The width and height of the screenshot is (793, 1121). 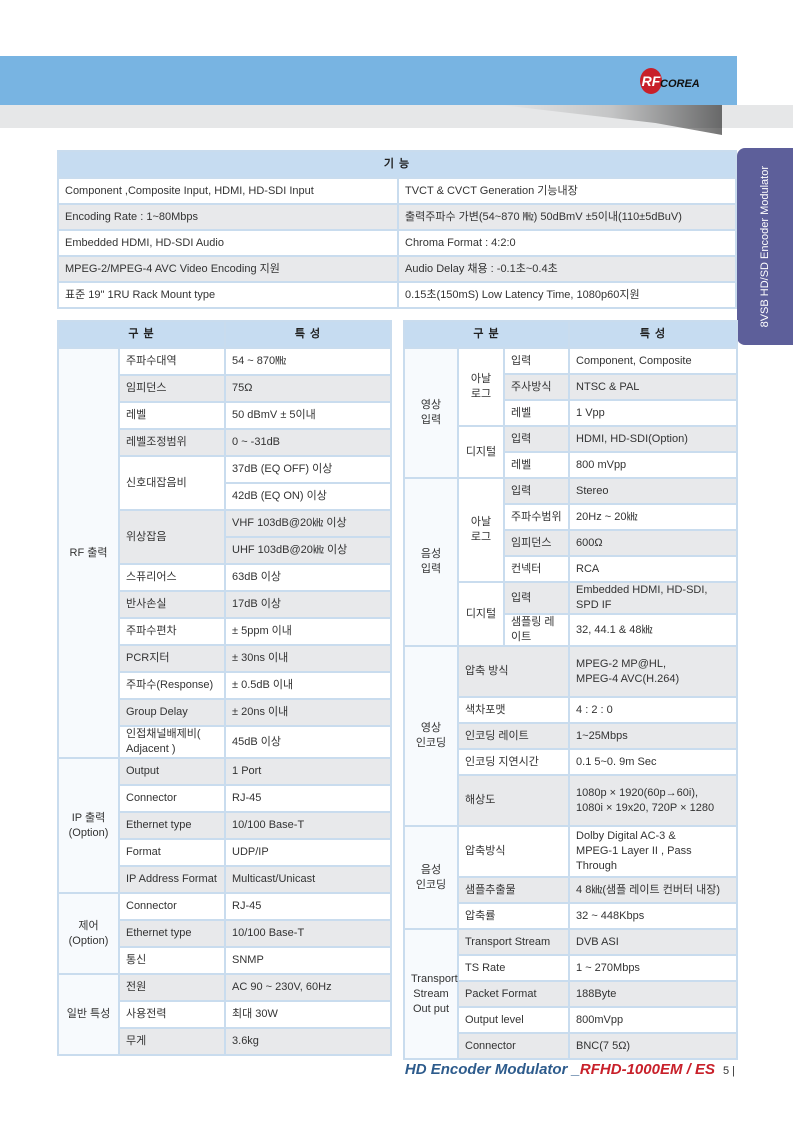 I want to click on item-value: 4 : 2 : 0, so click(x=653, y=710).